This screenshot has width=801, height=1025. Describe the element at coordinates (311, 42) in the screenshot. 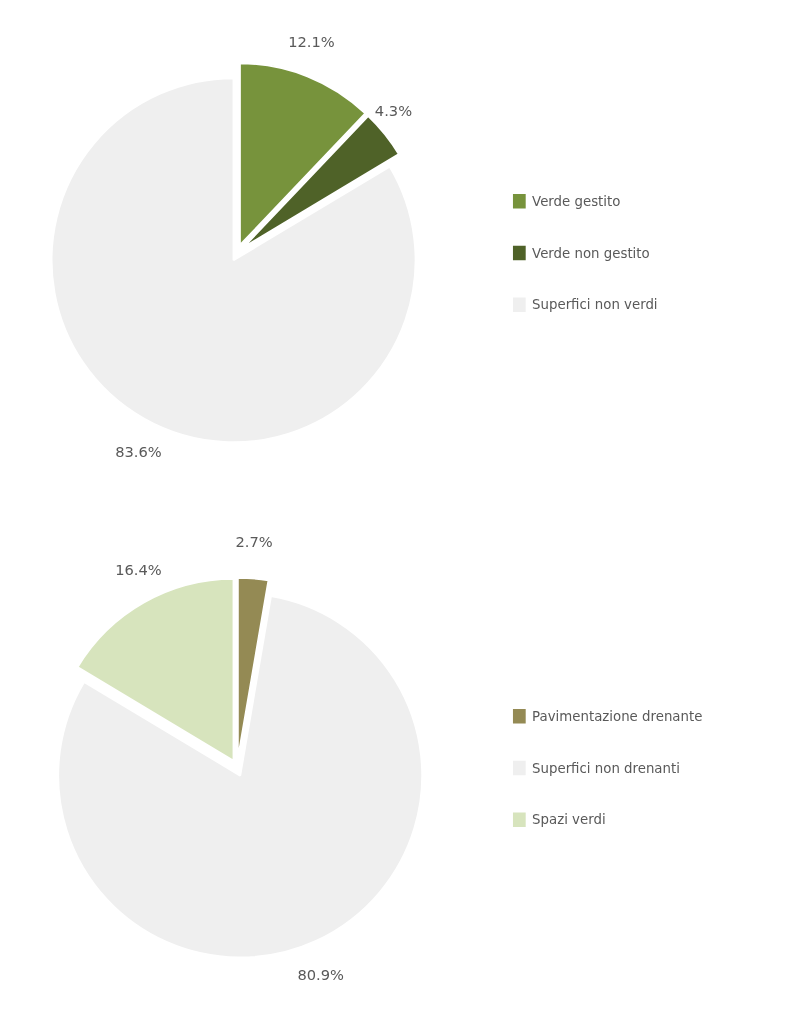

I see `data-label: 12.1%` at that location.